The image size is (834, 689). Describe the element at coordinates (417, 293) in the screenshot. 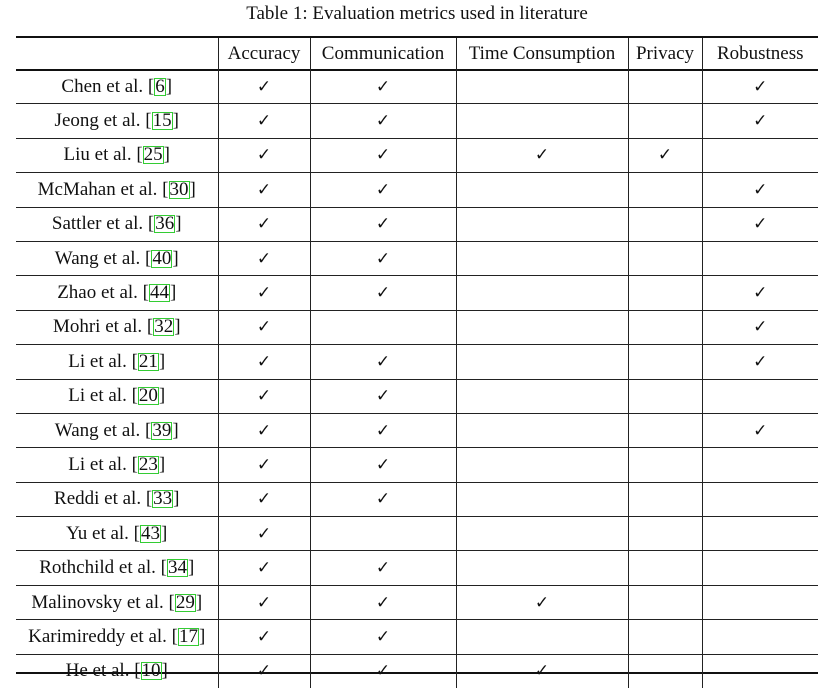

I see `table-row: Zhao et al. [44] ✓ ✓ ✓` at that location.